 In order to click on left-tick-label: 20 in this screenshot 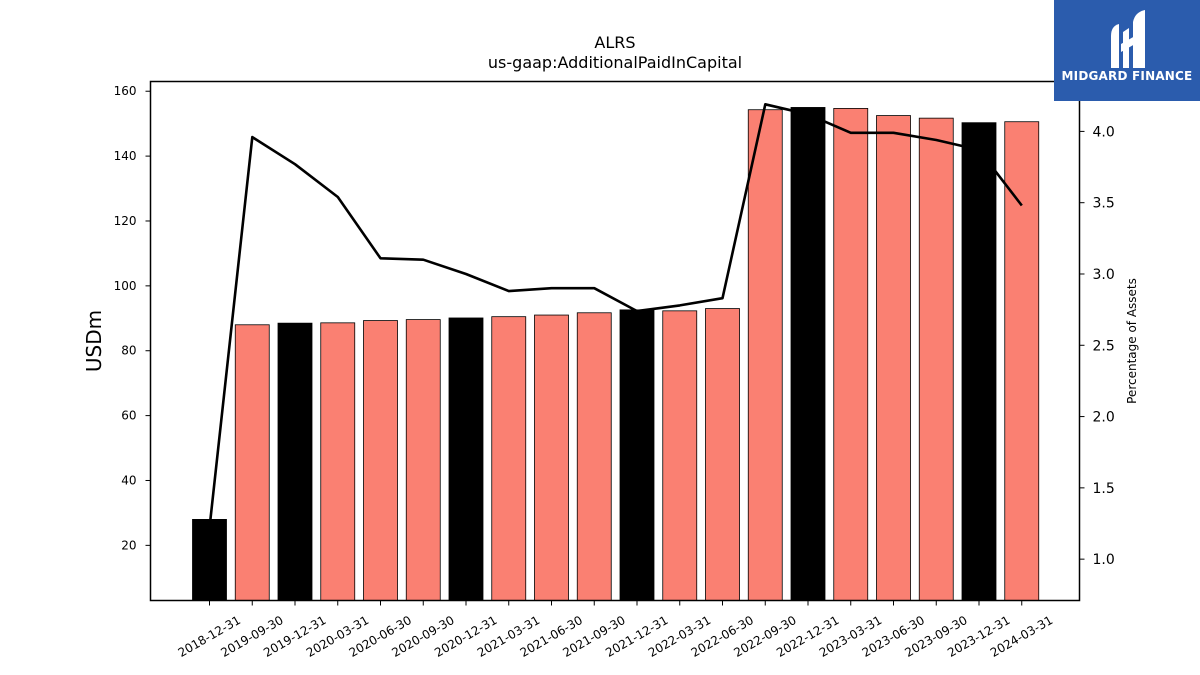, I will do `click(128, 545)`.